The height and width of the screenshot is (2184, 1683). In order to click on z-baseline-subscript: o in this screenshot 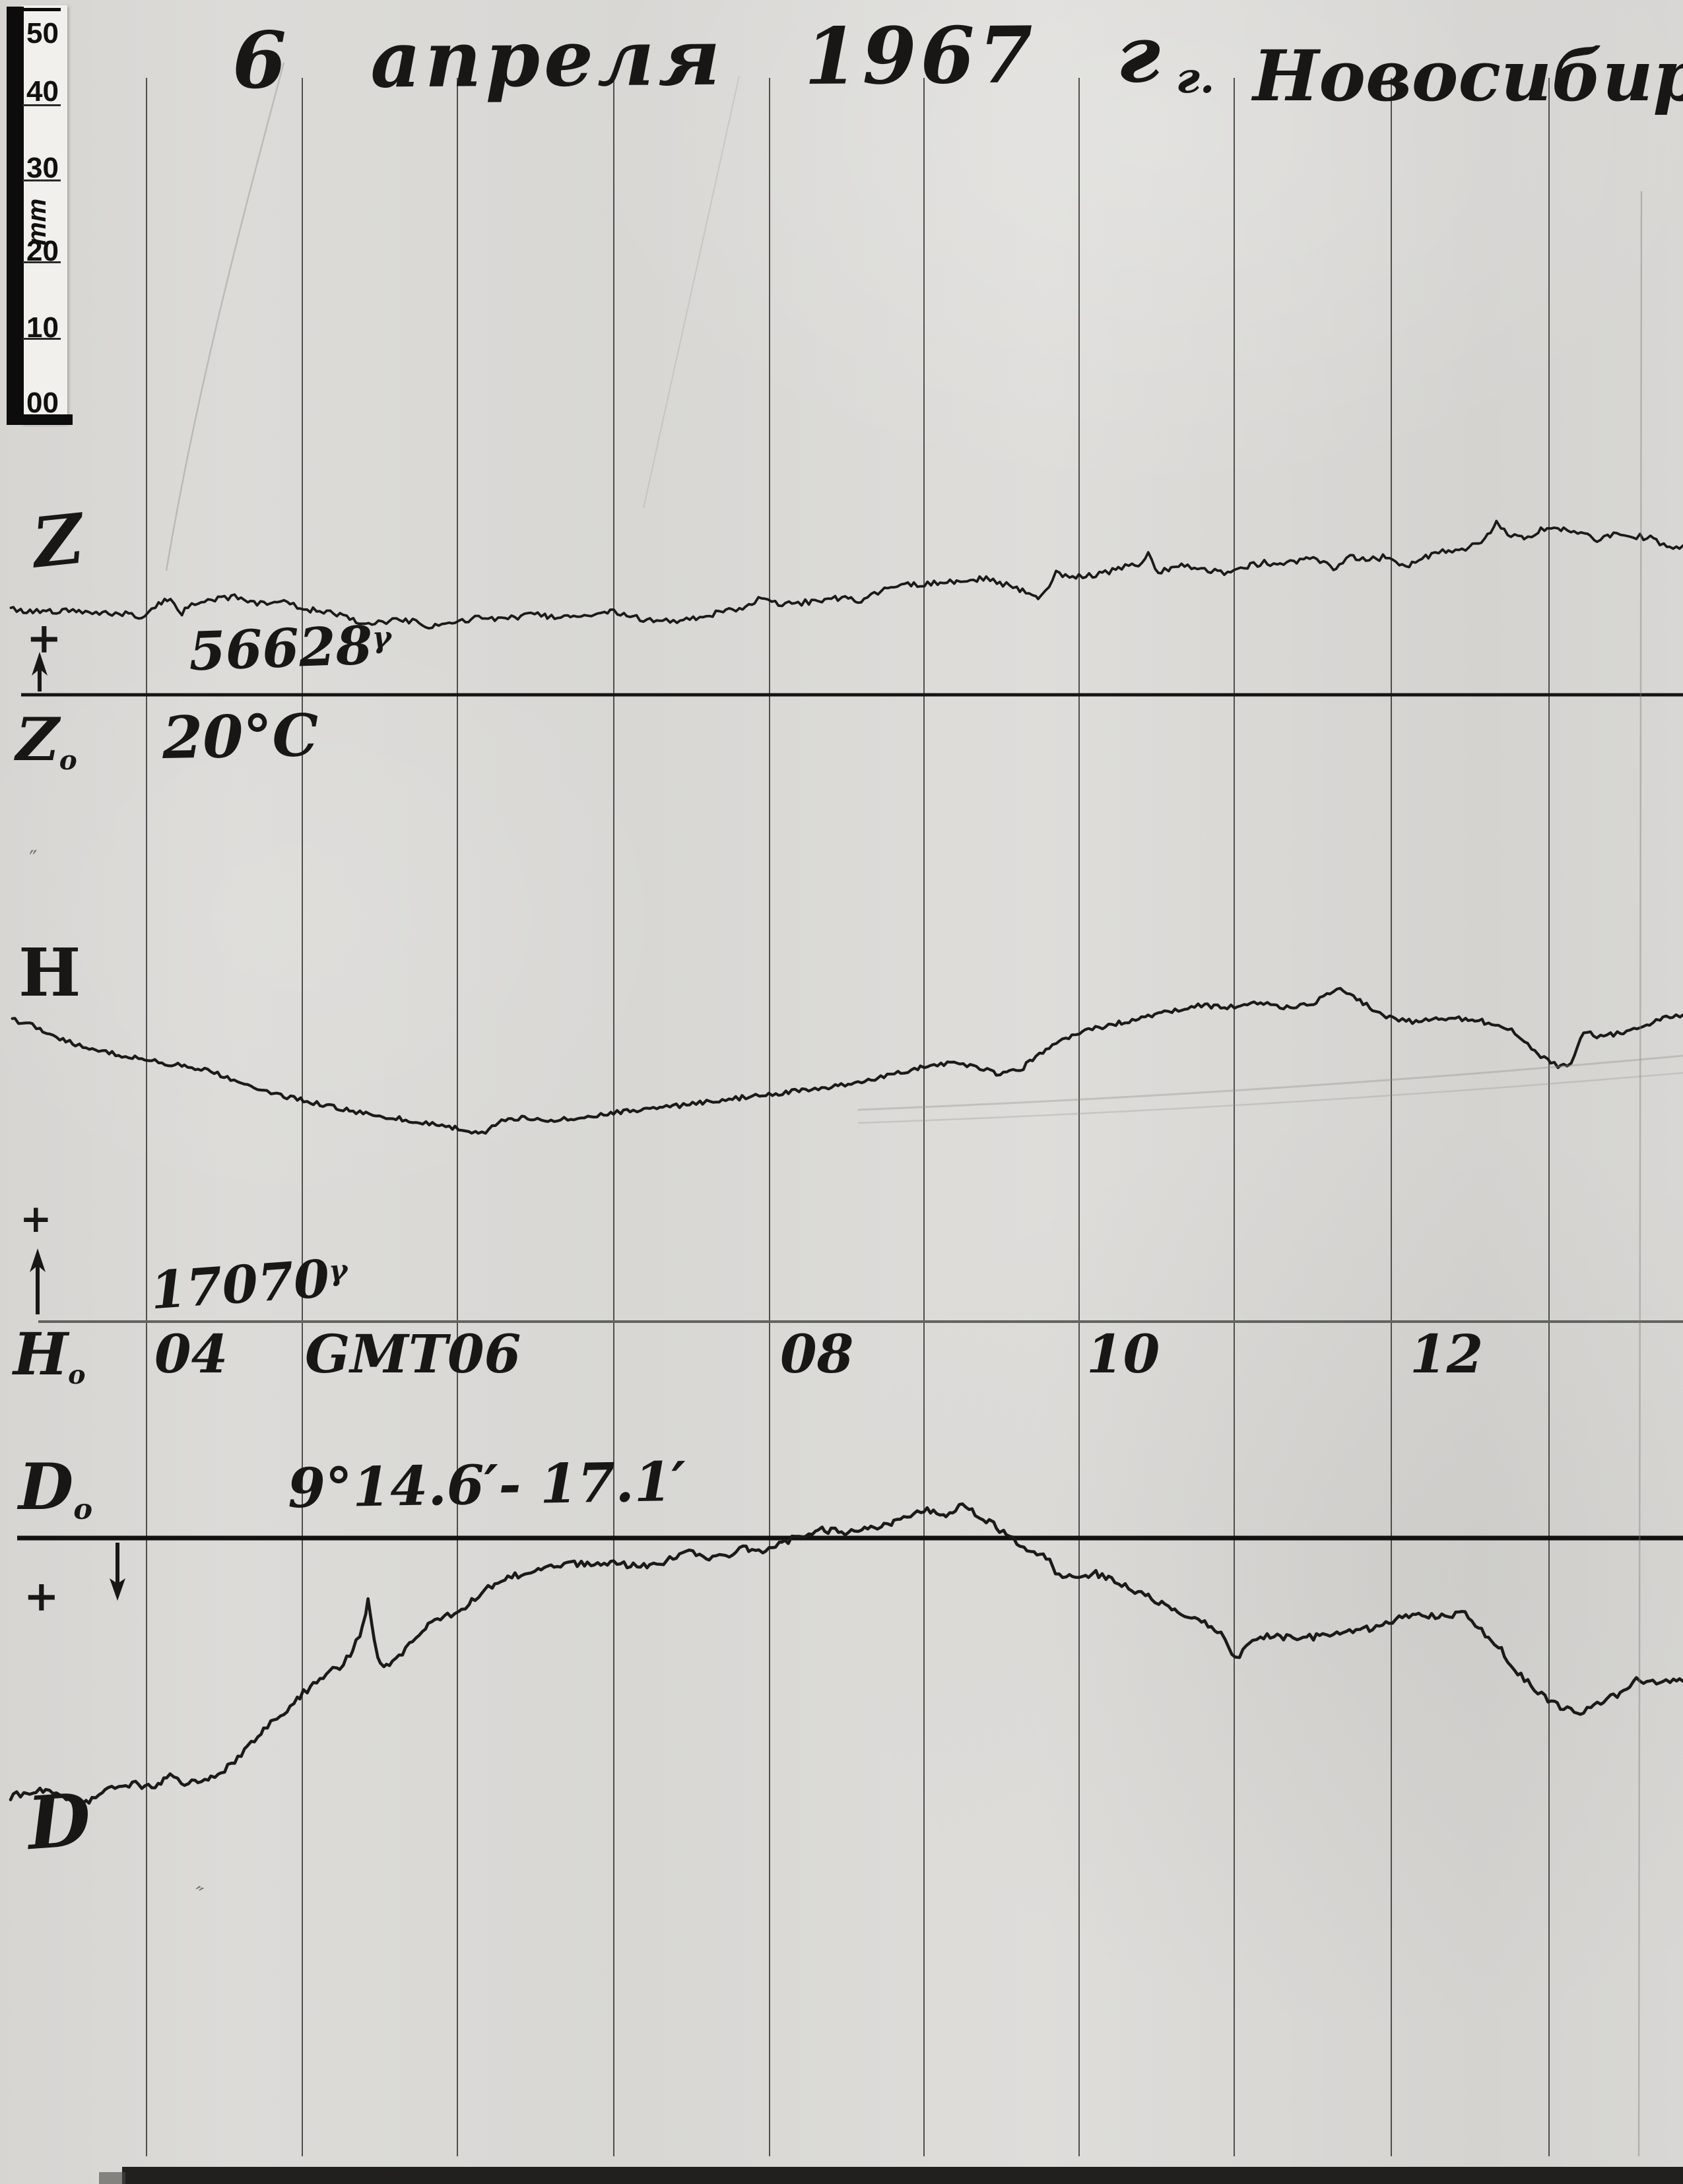, I will do `click(68, 760)`.